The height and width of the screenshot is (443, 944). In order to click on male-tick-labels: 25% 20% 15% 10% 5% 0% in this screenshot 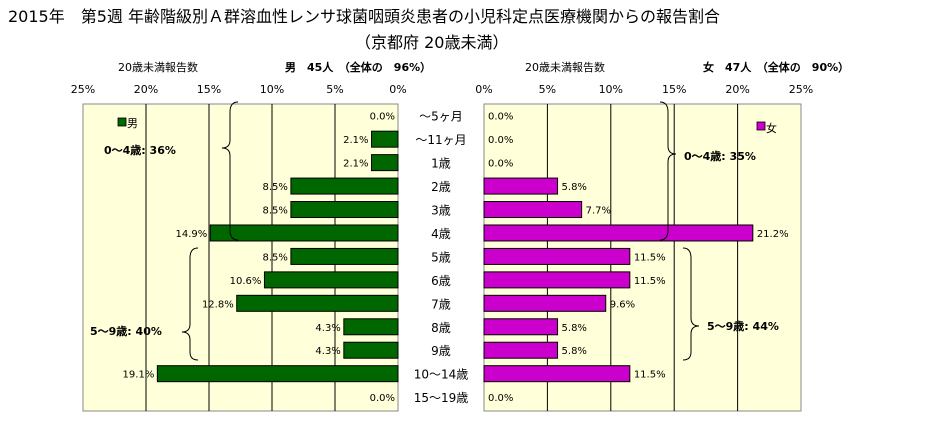, I will do `click(239, 89)`.